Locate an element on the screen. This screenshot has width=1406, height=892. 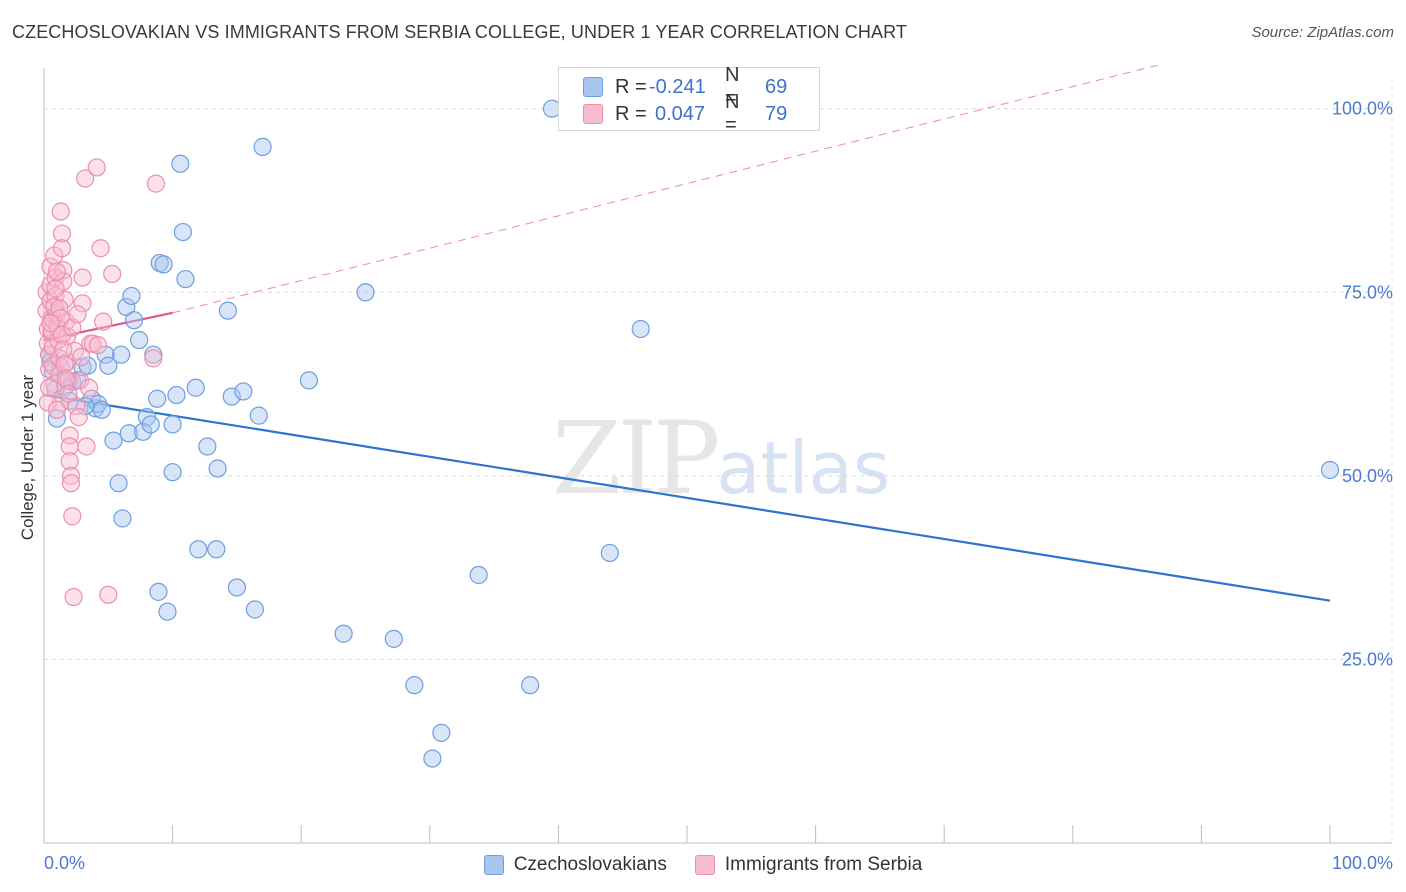
y-tick-label: 25.0% is located at coordinates (1367, 659).